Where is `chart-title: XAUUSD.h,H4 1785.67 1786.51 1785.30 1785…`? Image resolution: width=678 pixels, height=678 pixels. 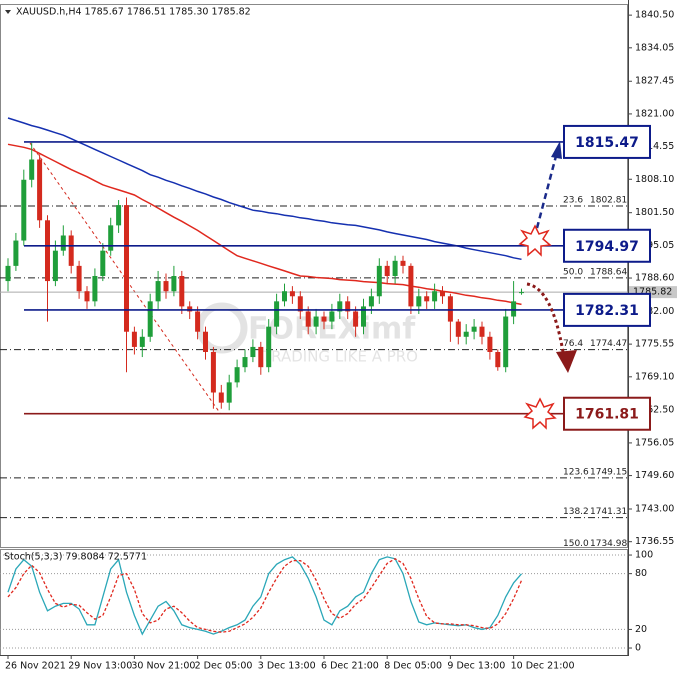
chart-title: XAUUSD.h,H4 1785.67 1786.51 1785.30 1785… is located at coordinates (133, 12).